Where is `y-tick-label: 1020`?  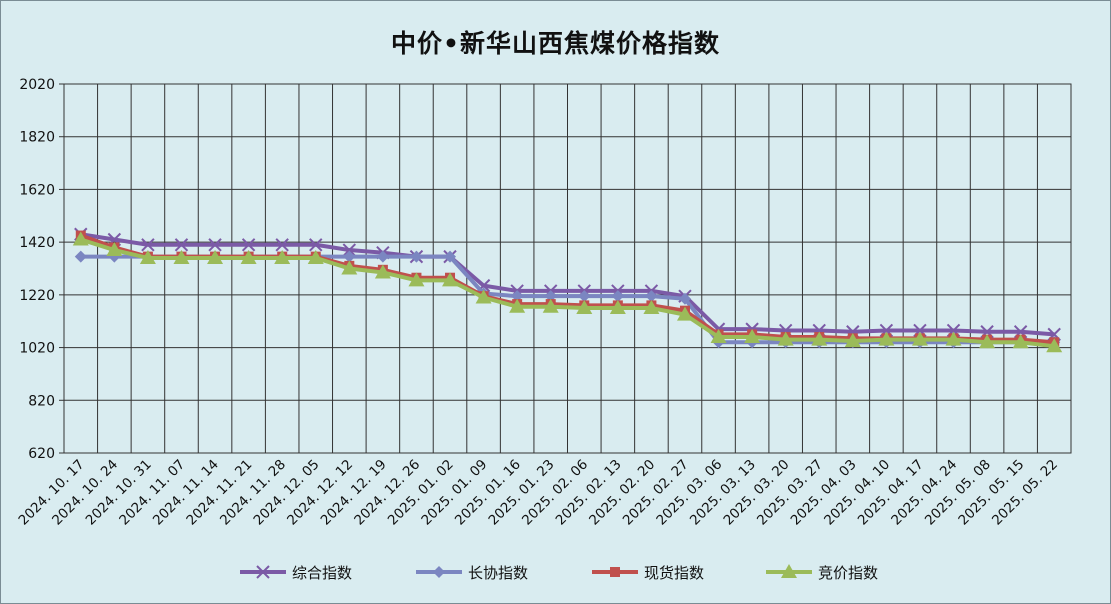
y-tick-label: 1020 is located at coordinates (37, 349).